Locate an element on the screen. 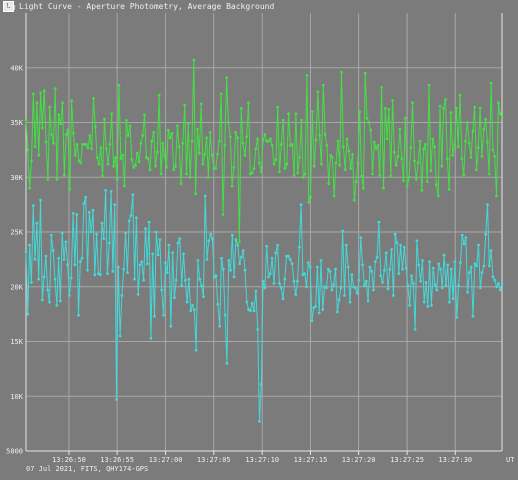 The image size is (518, 480). light-curve-app-icon: L is located at coordinates (8, 6).